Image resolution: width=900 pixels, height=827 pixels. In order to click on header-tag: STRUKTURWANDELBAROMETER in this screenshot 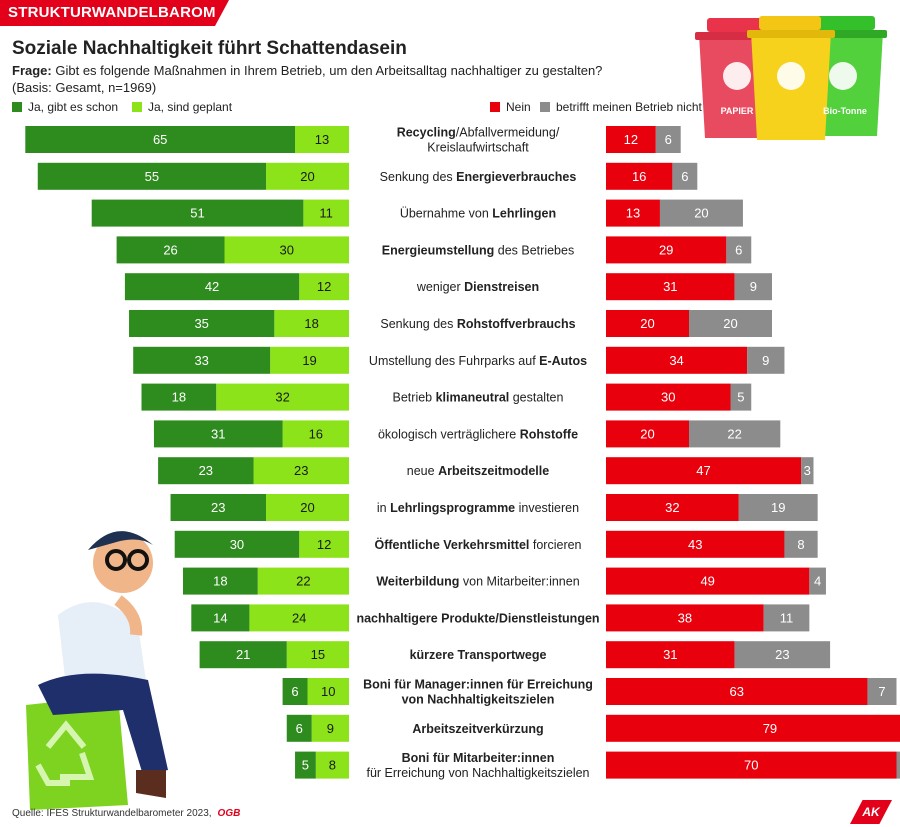, I will do `click(128, 13)`.